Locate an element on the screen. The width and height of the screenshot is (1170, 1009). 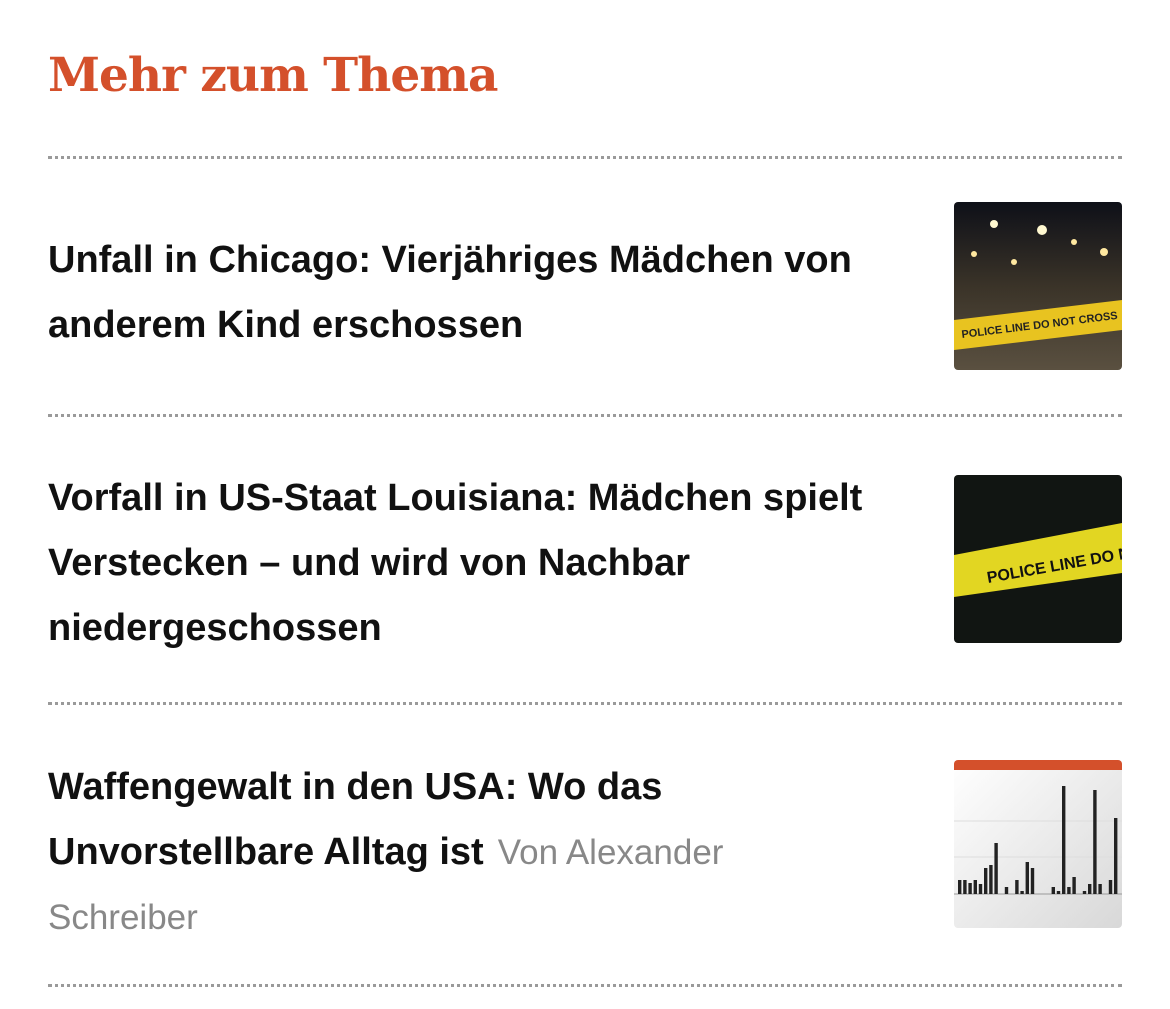
article-thumbnail is located at coordinates (1038, 844).